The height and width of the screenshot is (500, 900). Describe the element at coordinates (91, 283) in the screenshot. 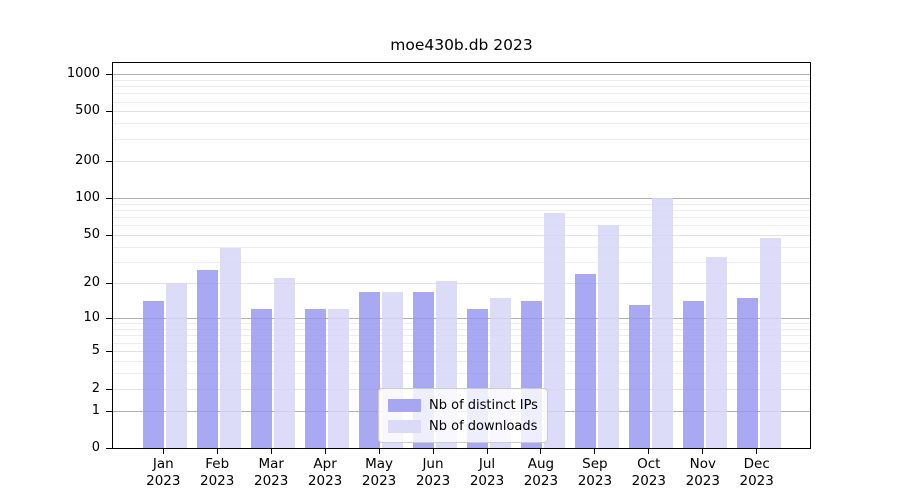

I see `y-tick-label: 20` at that location.